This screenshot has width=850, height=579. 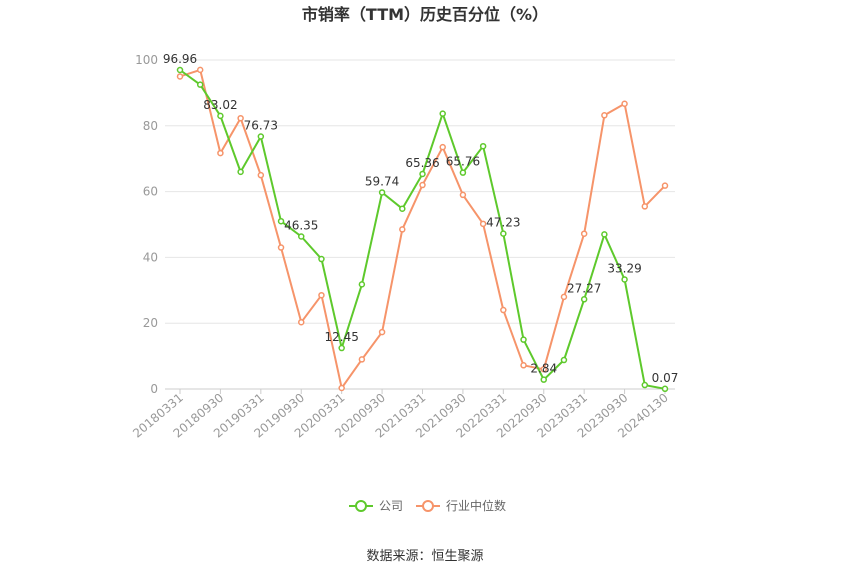 I want to click on data-label: 65.36, so click(x=422, y=163).